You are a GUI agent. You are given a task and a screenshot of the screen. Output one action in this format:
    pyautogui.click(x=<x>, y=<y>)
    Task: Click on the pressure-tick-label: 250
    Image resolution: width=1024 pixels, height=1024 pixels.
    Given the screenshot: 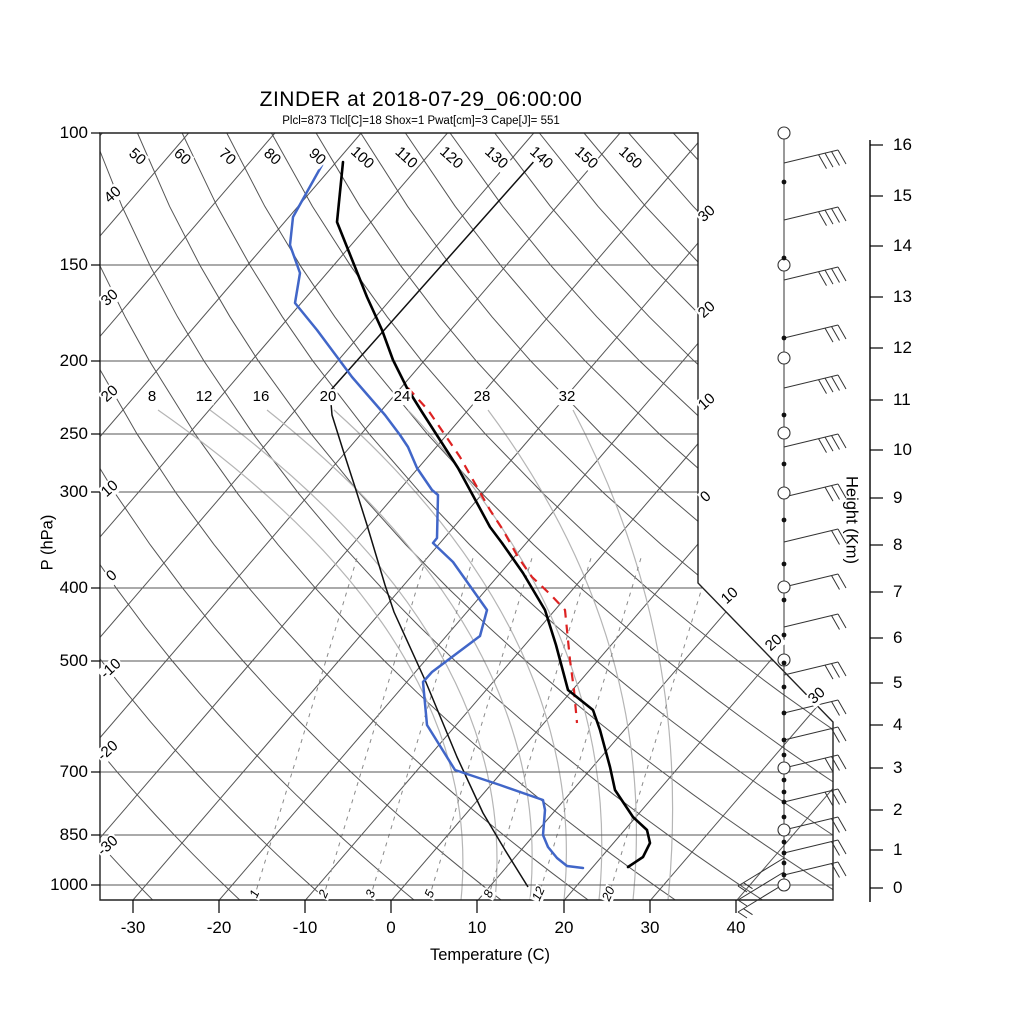 What is the action you would take?
    pyautogui.click(x=73, y=433)
    